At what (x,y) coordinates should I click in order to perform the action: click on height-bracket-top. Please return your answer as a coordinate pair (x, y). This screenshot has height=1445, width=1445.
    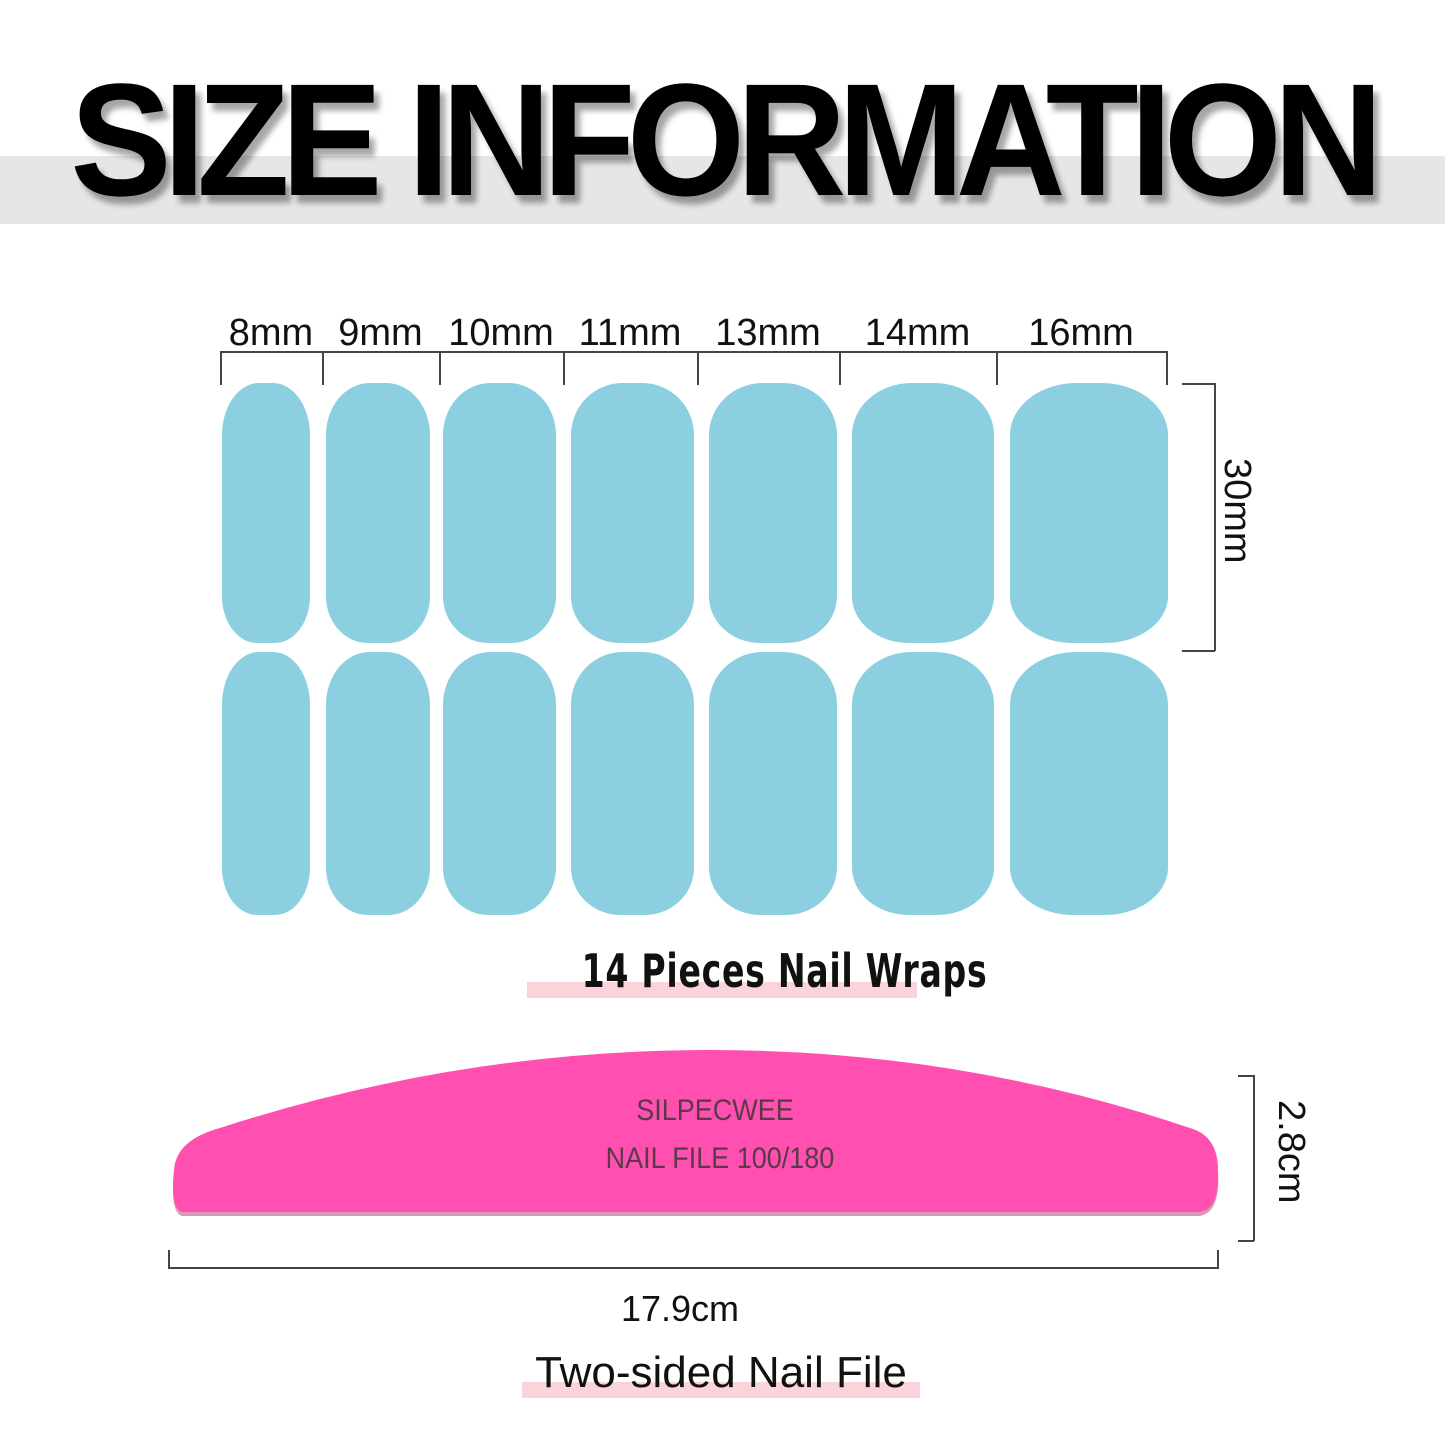
    Looking at the image, I should click on (1198, 384).